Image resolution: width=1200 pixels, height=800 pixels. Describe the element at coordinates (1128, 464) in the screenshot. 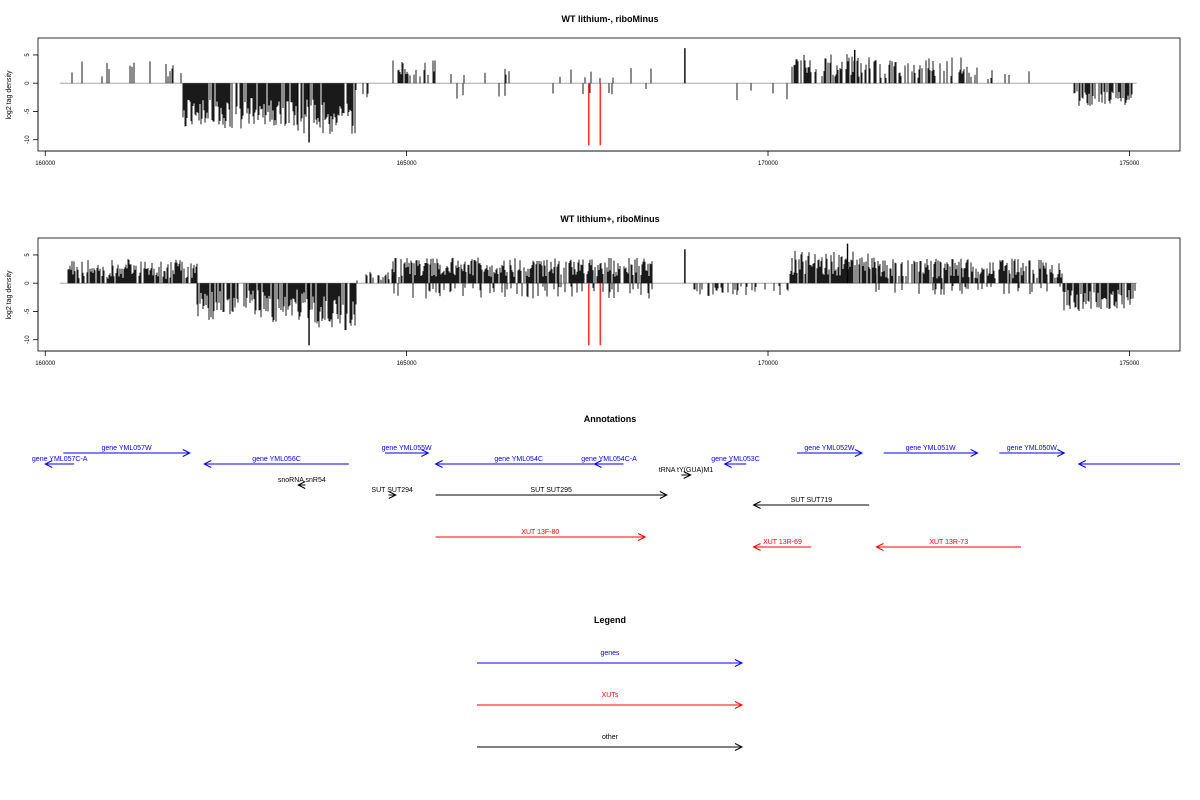

I see `annotation-feature` at that location.